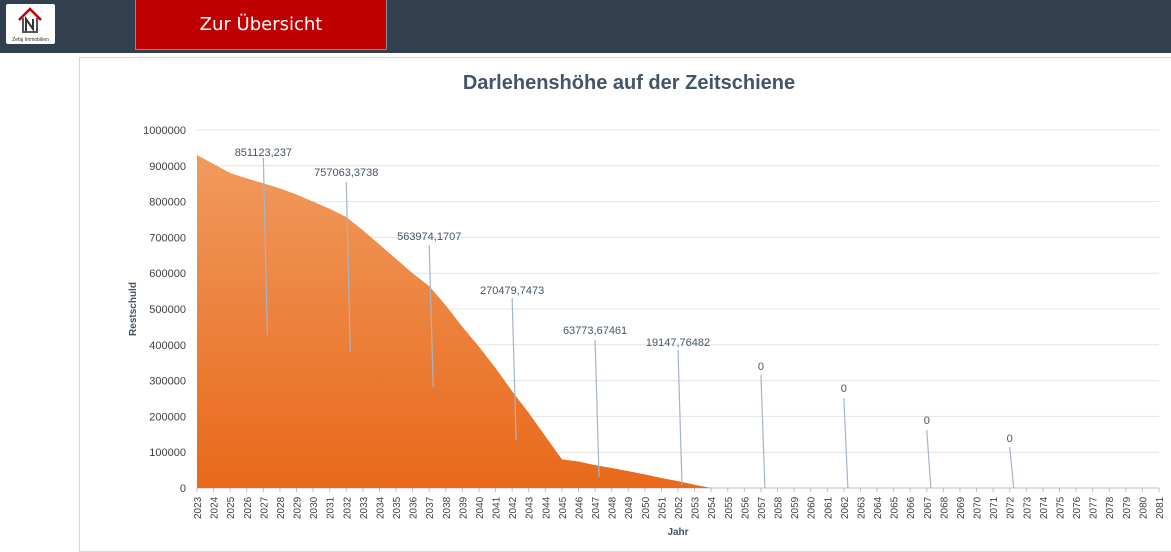 Image resolution: width=1171 pixels, height=552 pixels. I want to click on x-tick-label: 2024, so click(215, 507).